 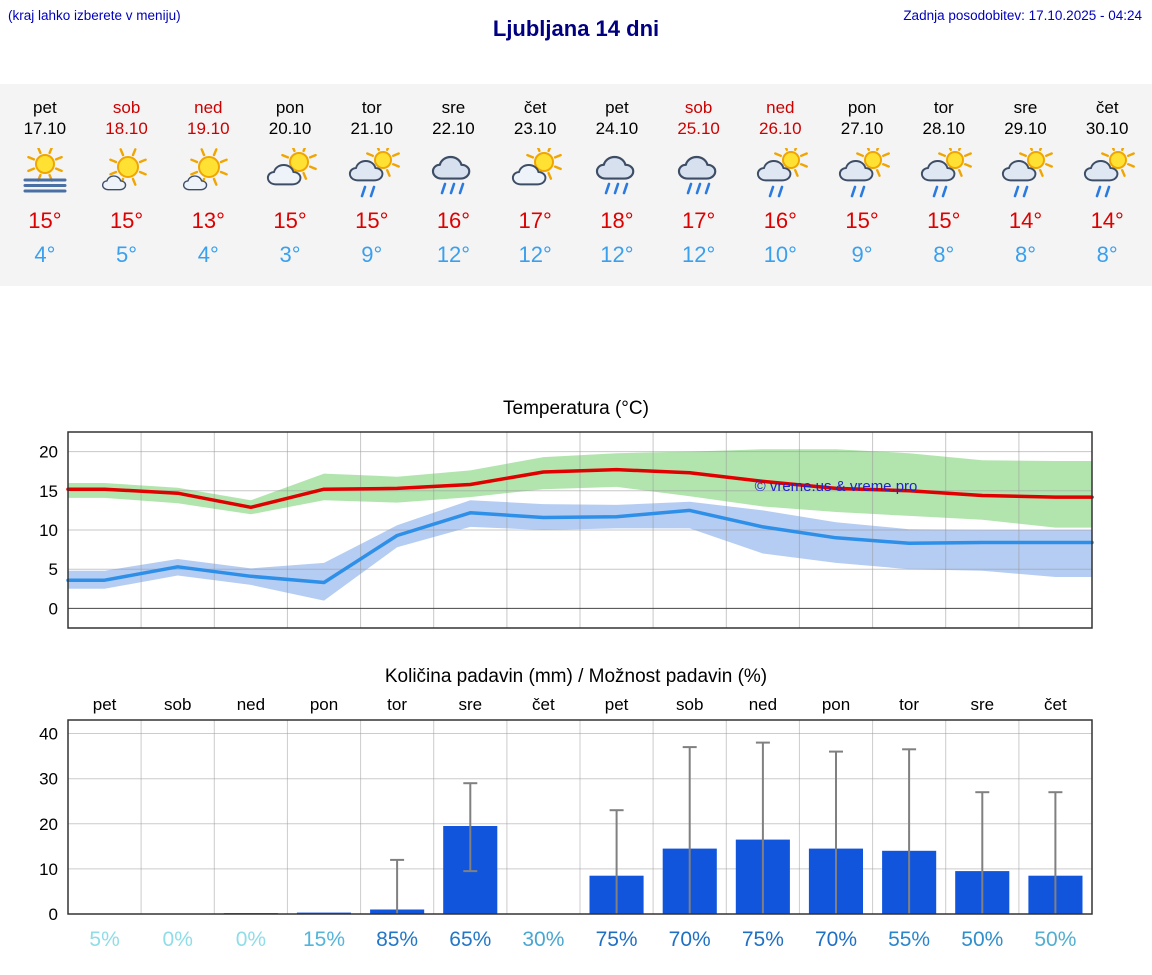 I want to click on forecast-day: sob 18.10 15° 5°, so click(x=127, y=183).